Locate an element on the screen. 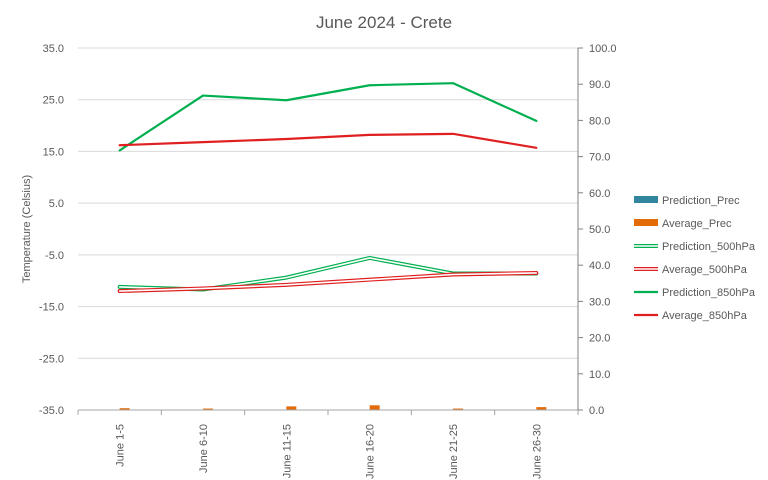  legend-label: Average_Prec is located at coordinates (697, 224).